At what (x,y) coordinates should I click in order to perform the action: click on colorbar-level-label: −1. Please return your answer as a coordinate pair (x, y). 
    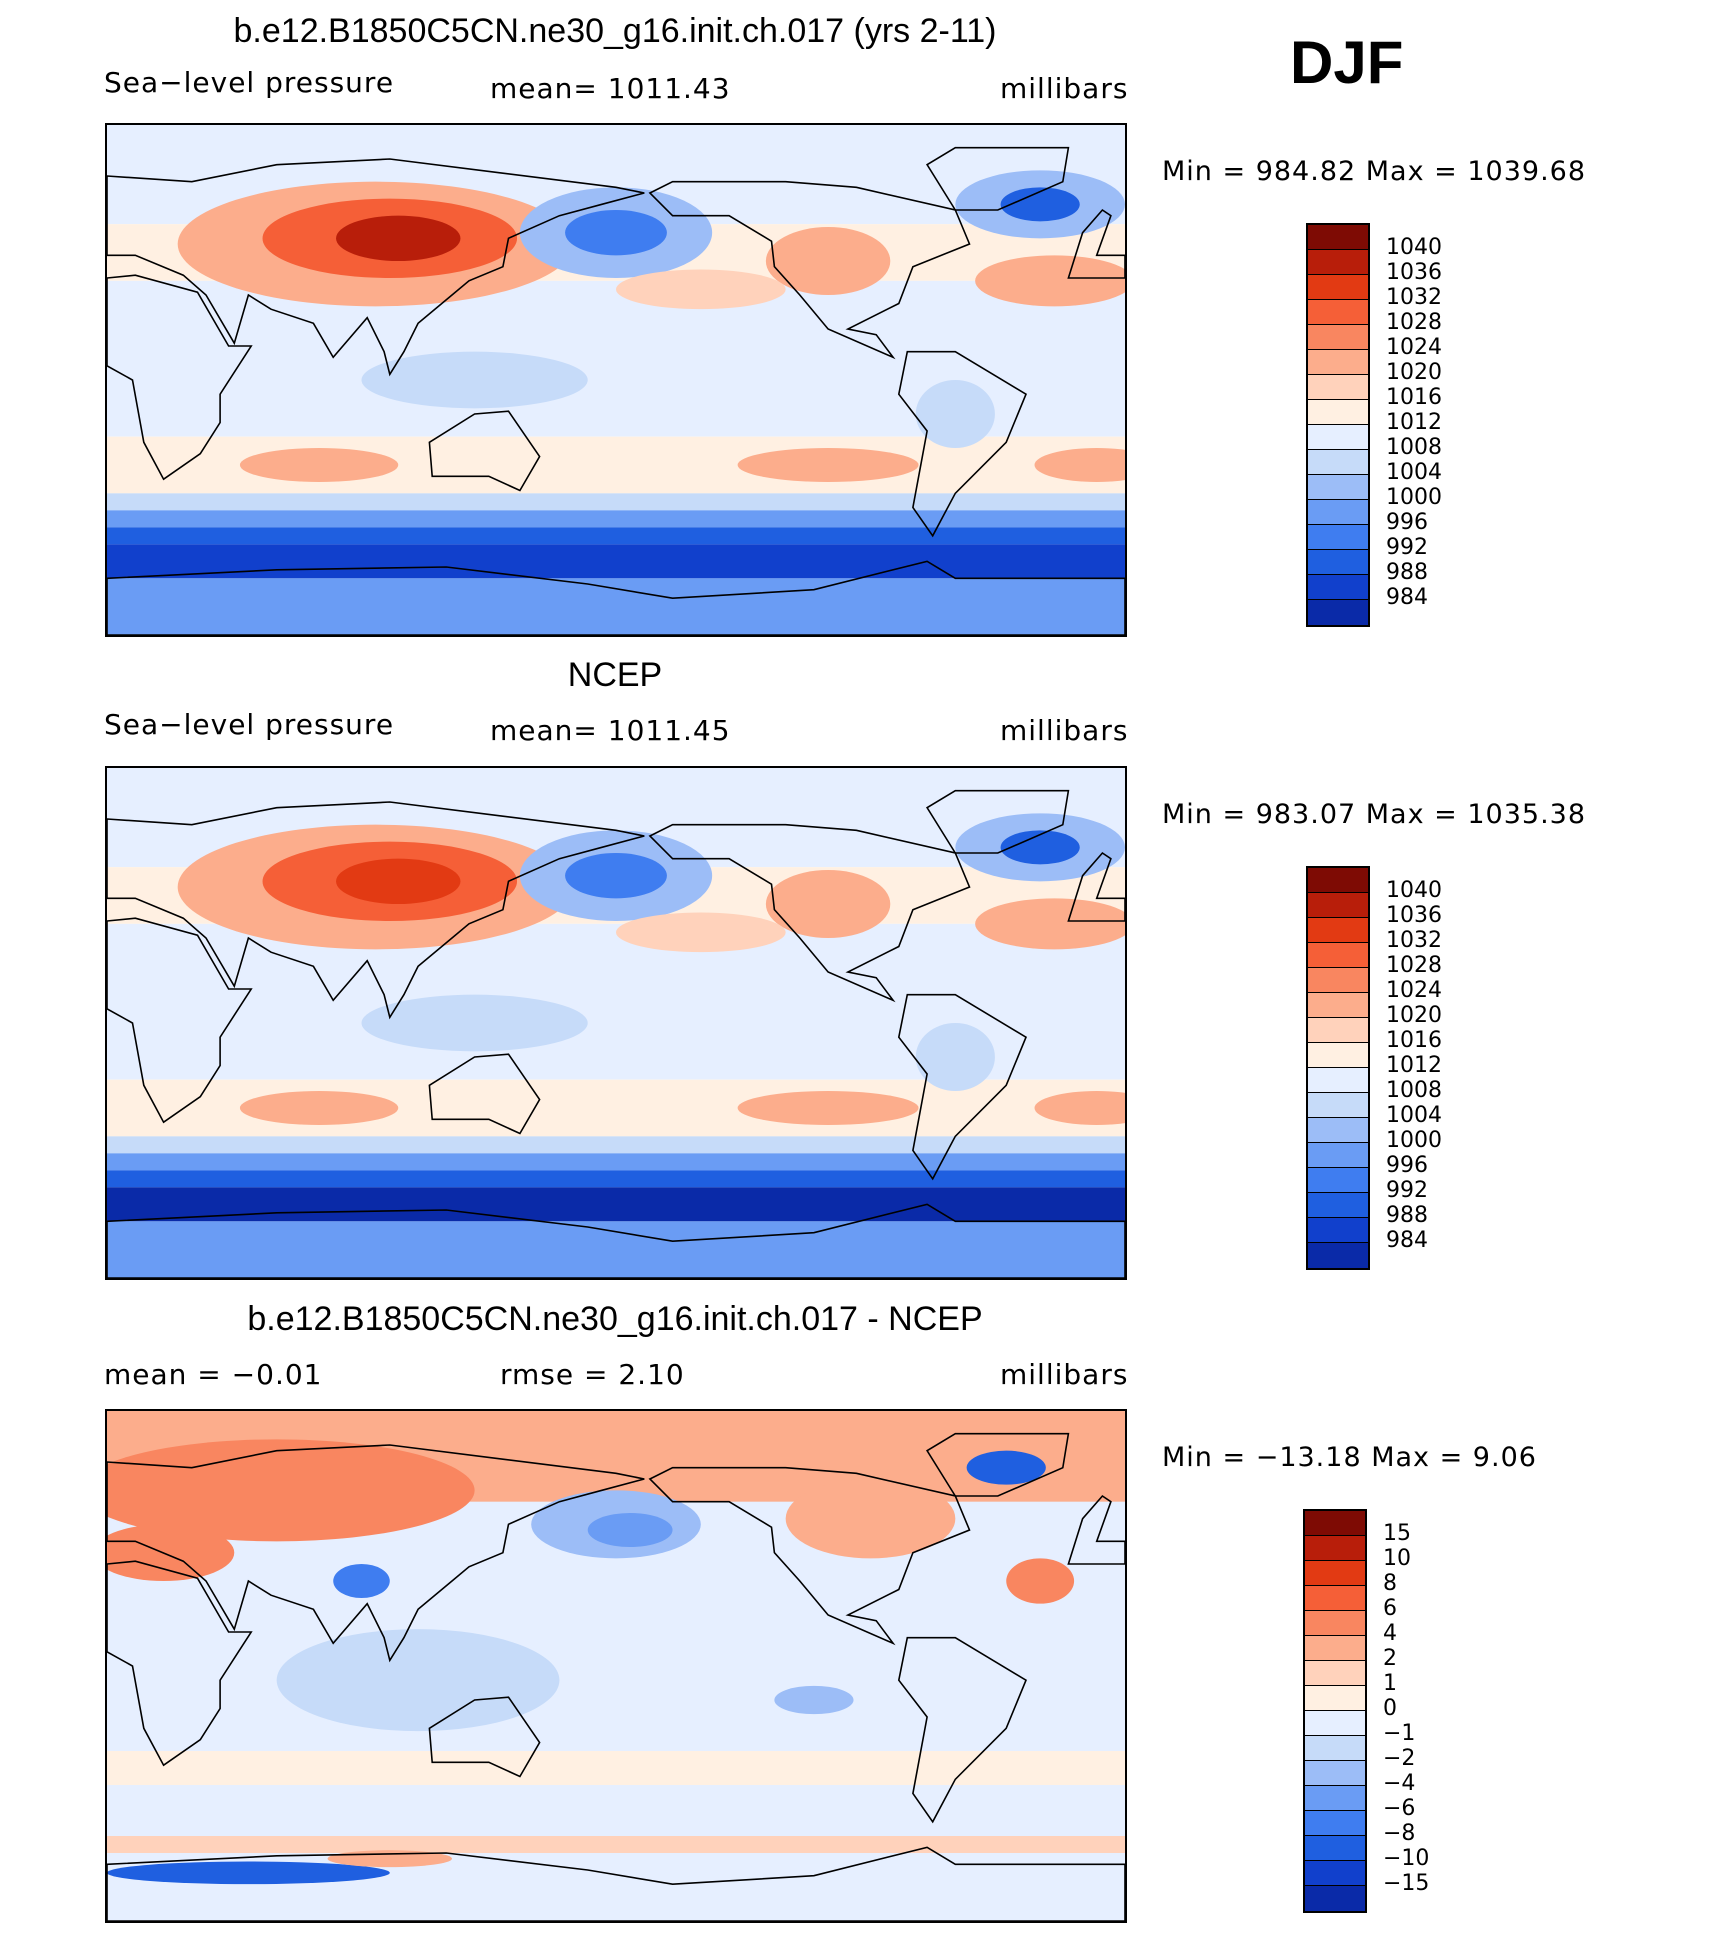
    Looking at the image, I should click on (1399, 1733).